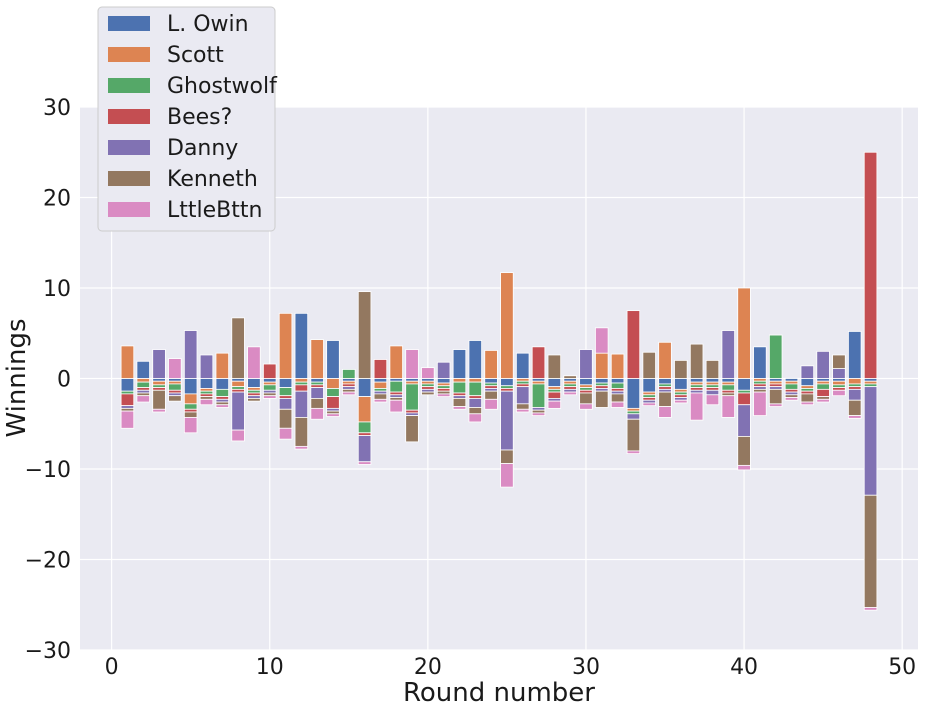 The width and height of the screenshot is (925, 713). What do you see at coordinates (57, 108) in the screenshot?
I see `y-tick-label: 30` at bounding box center [57, 108].